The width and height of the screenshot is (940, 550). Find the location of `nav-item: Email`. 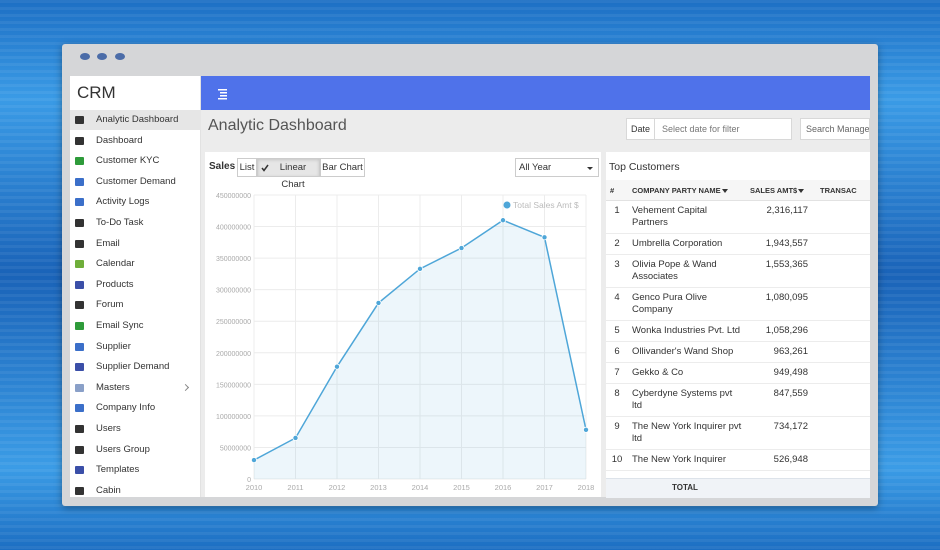

nav-item: Email is located at coordinates (135, 244).